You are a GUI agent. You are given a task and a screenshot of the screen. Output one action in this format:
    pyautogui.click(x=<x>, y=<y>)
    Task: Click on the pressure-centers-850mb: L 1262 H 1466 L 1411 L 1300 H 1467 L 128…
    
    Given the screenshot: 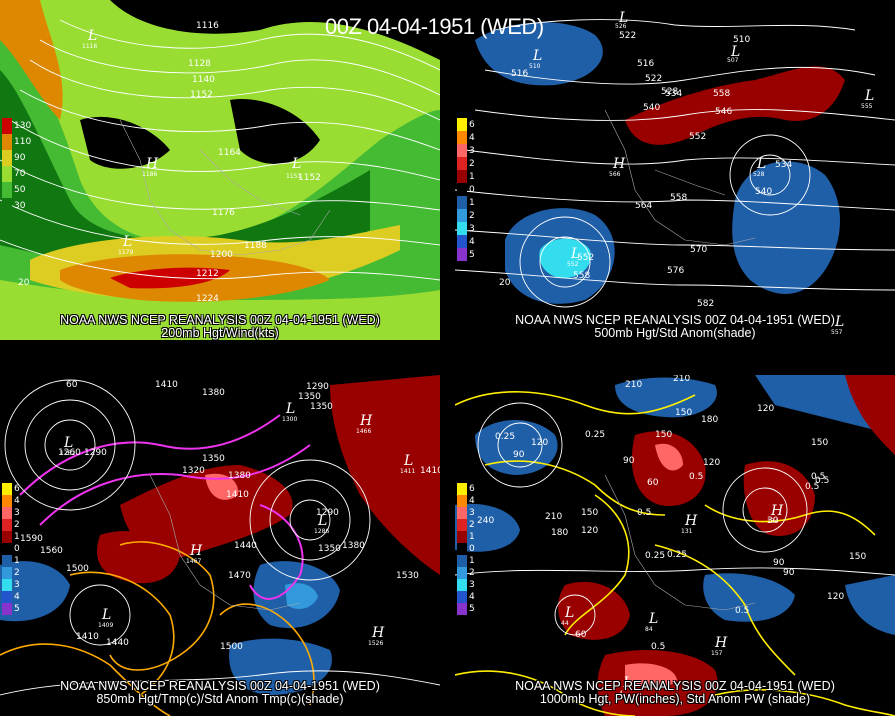 What is the action you would take?
    pyautogui.click(x=237, y=524)
    